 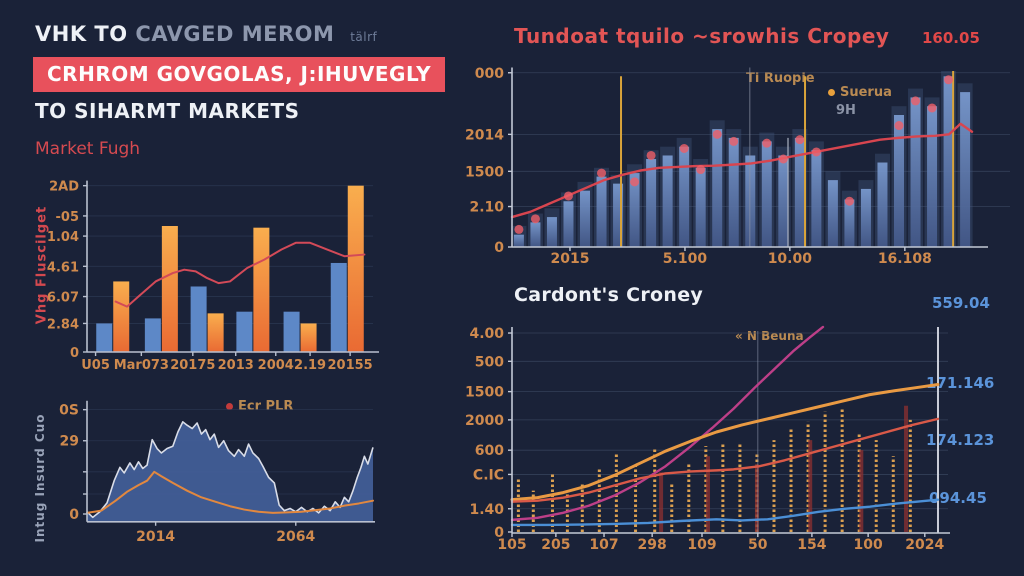 What do you see at coordinates (64, 187) in the screenshot?
I see `svg-text: 2AD` at bounding box center [64, 187].